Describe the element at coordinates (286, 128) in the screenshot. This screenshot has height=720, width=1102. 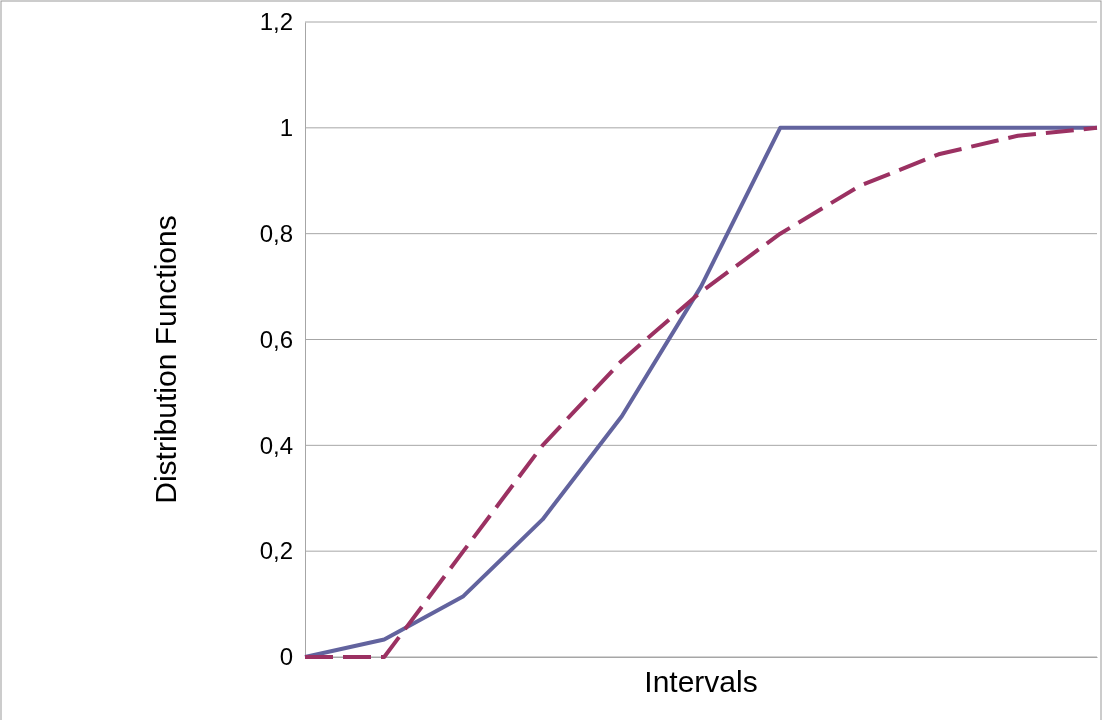
I see `y-tick-label: 1` at that location.